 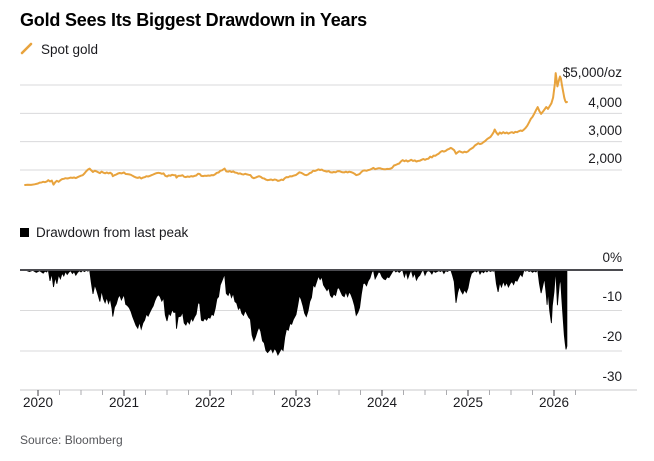 I want to click on drawdown-square-icon, so click(x=24, y=232).